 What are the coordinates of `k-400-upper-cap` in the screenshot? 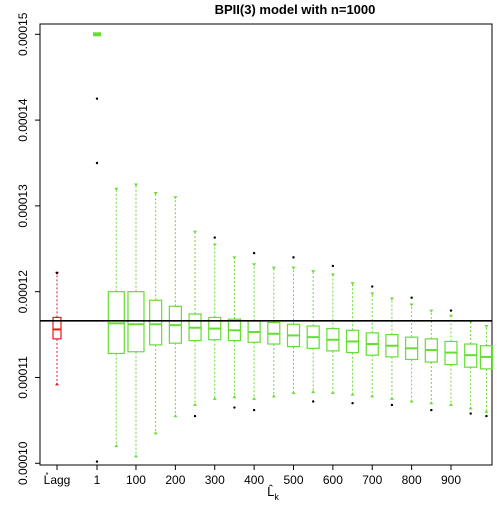 It's located at (254, 265).